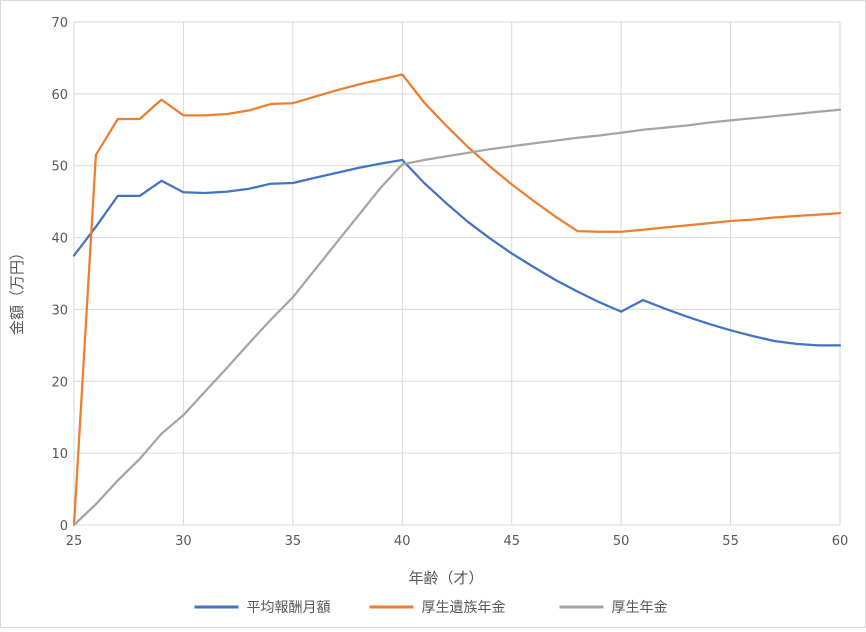 The height and width of the screenshot is (632, 866). Describe the element at coordinates (293, 541) in the screenshot. I see `x-tick-label: 35` at that location.